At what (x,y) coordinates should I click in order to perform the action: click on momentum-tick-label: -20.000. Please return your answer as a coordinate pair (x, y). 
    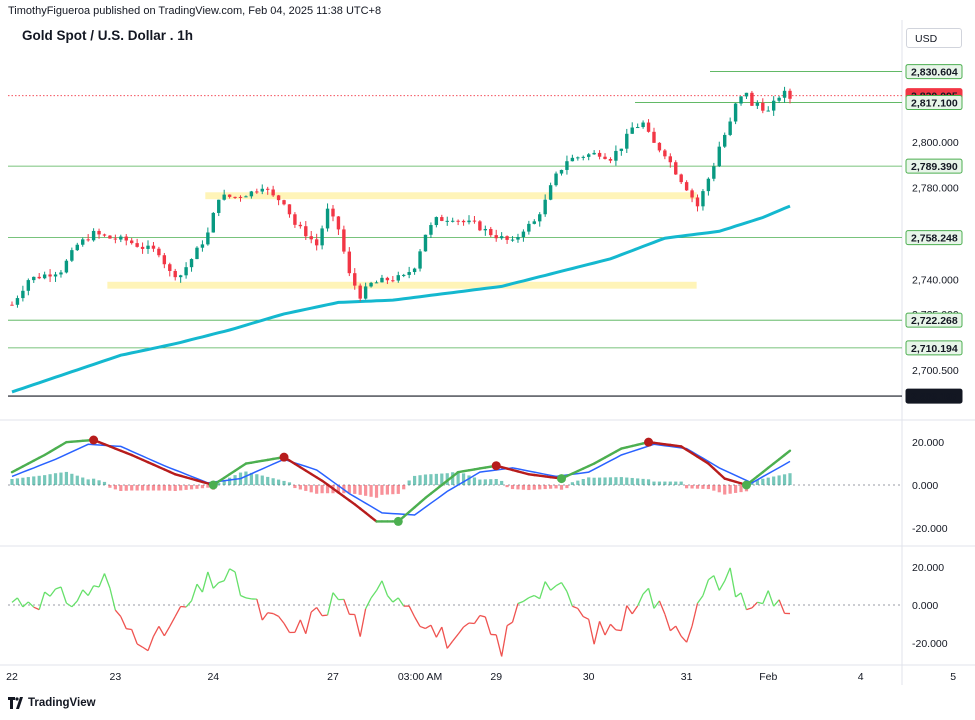
    Looking at the image, I should click on (930, 644).